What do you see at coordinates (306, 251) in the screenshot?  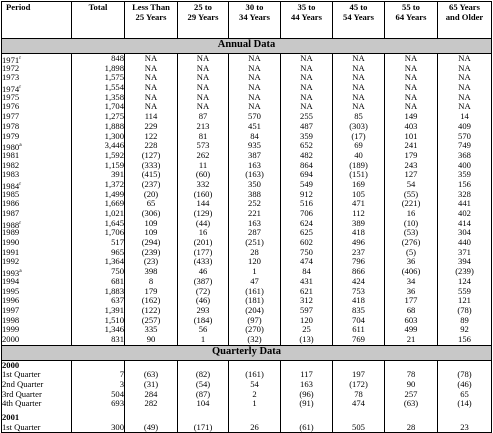 I see `table-cell: 750` at bounding box center [306, 251].